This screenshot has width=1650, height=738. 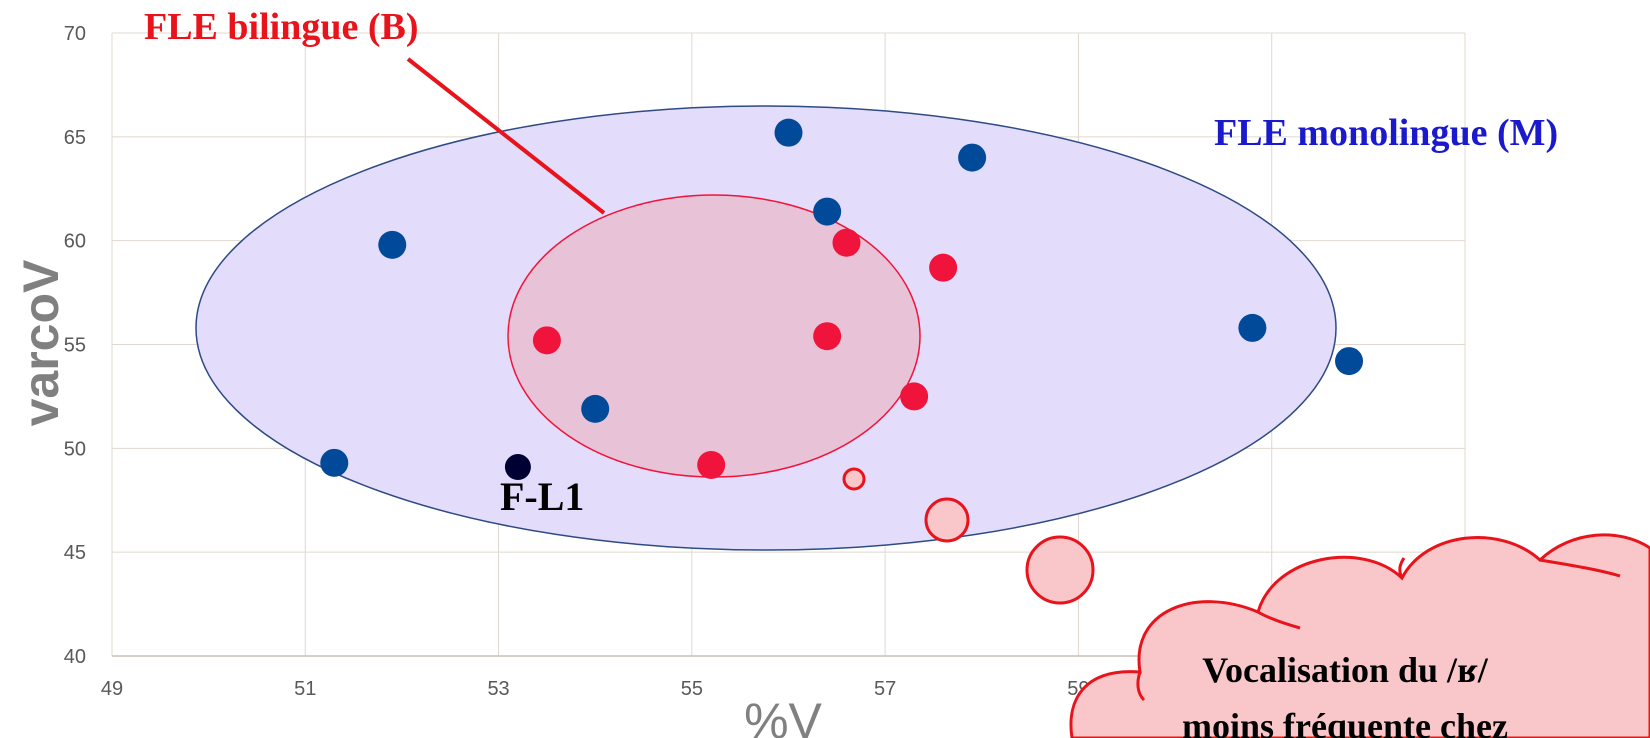 What do you see at coordinates (506, 136) in the screenshot?
I see `label-b-pointer-line` at bounding box center [506, 136].